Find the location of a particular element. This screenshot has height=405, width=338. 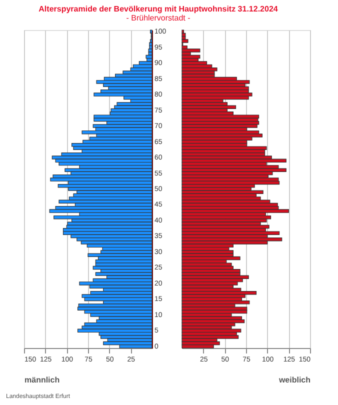

x-axis-title: männlich is located at coordinates (42, 380).